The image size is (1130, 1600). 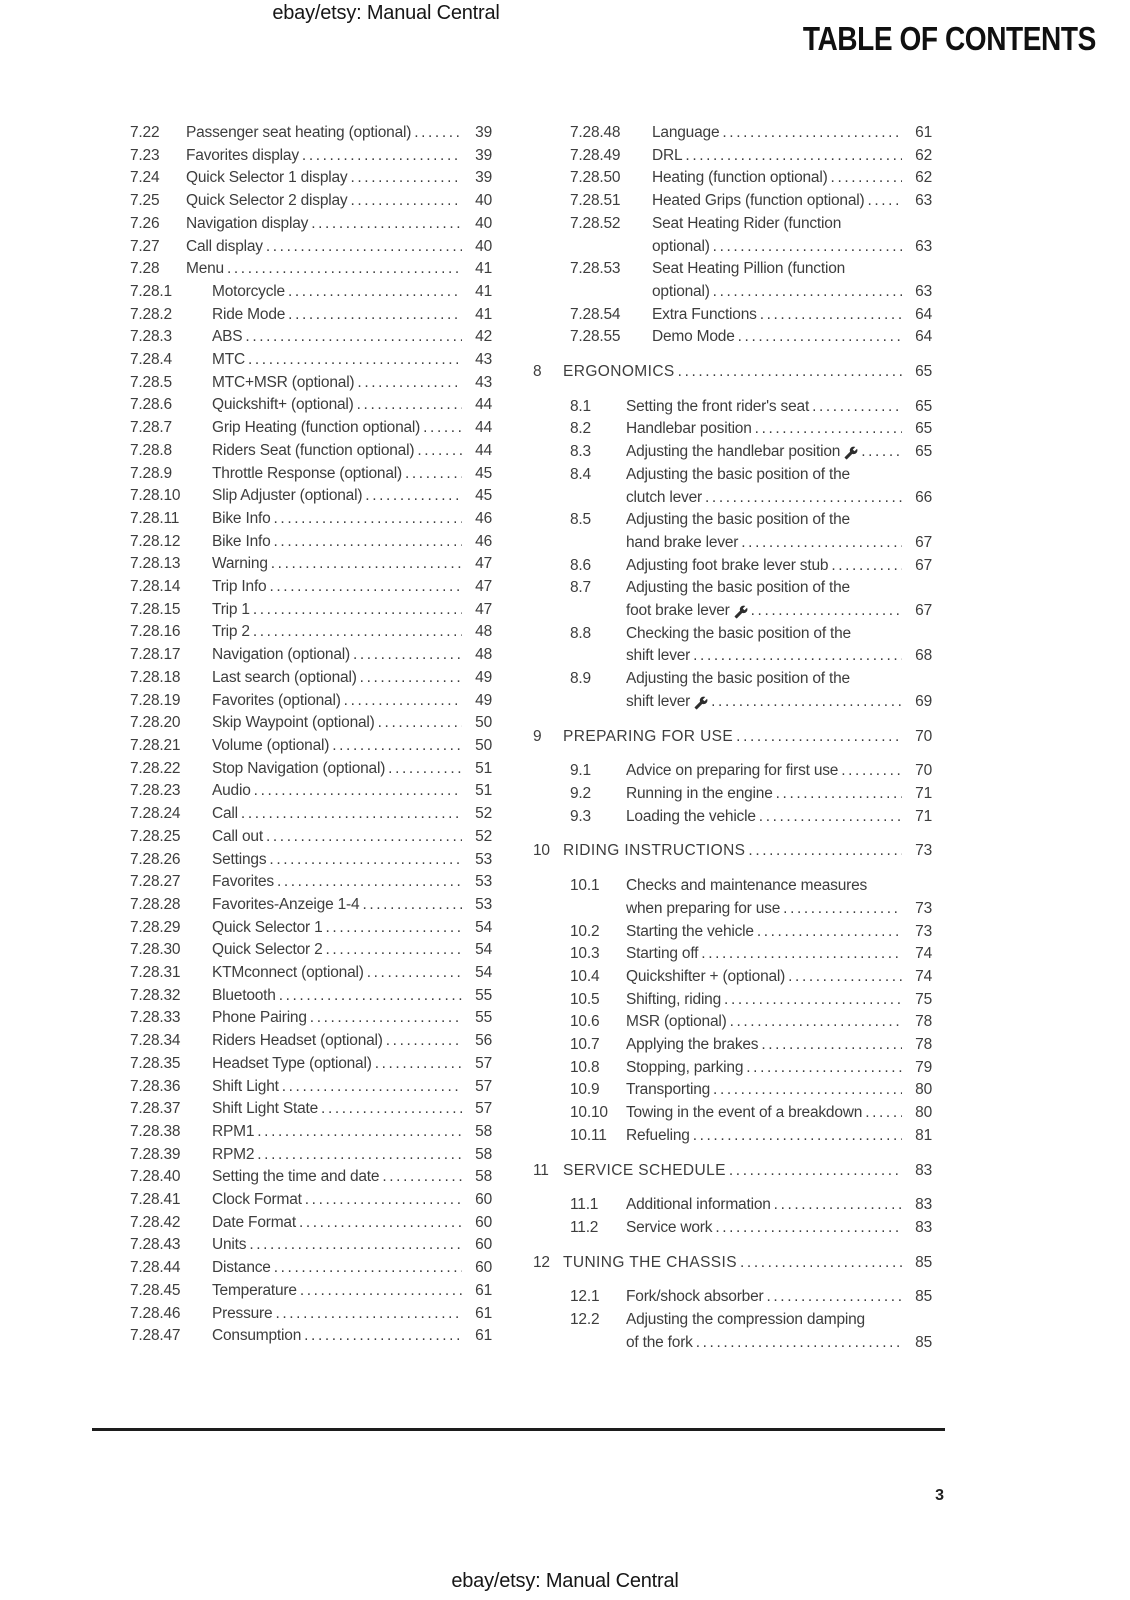 I want to click on entry-label: shift lever, so click(x=658, y=701).